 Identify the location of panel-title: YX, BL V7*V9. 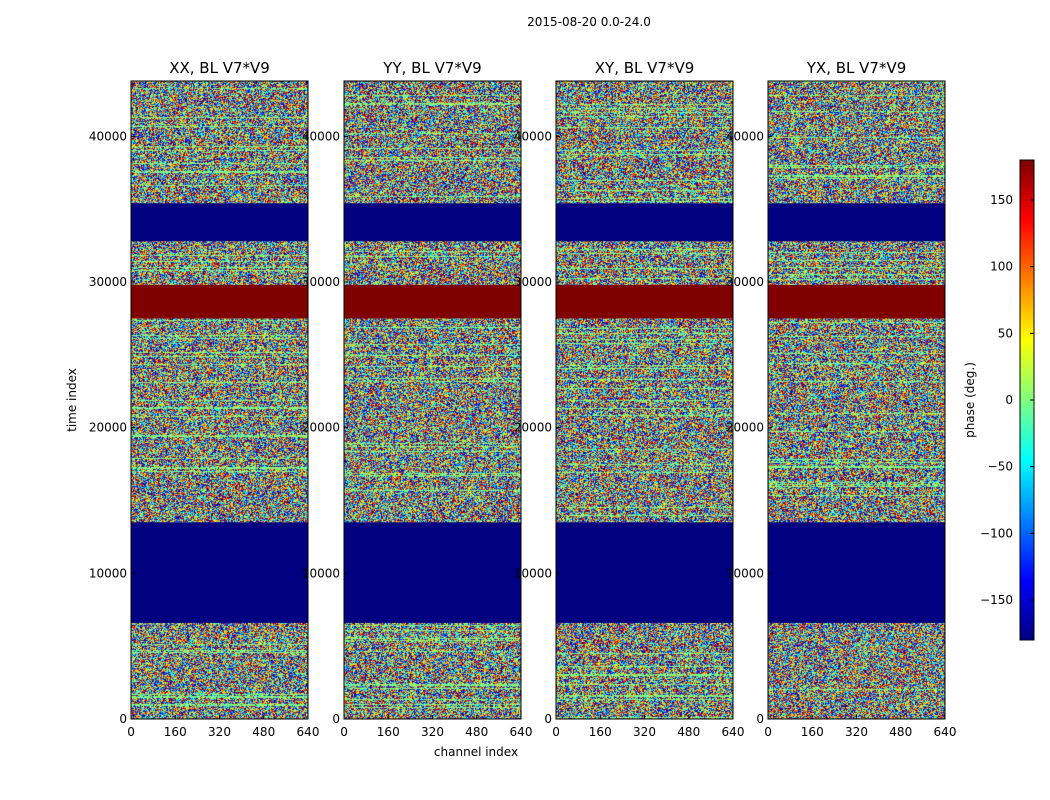
(856, 68).